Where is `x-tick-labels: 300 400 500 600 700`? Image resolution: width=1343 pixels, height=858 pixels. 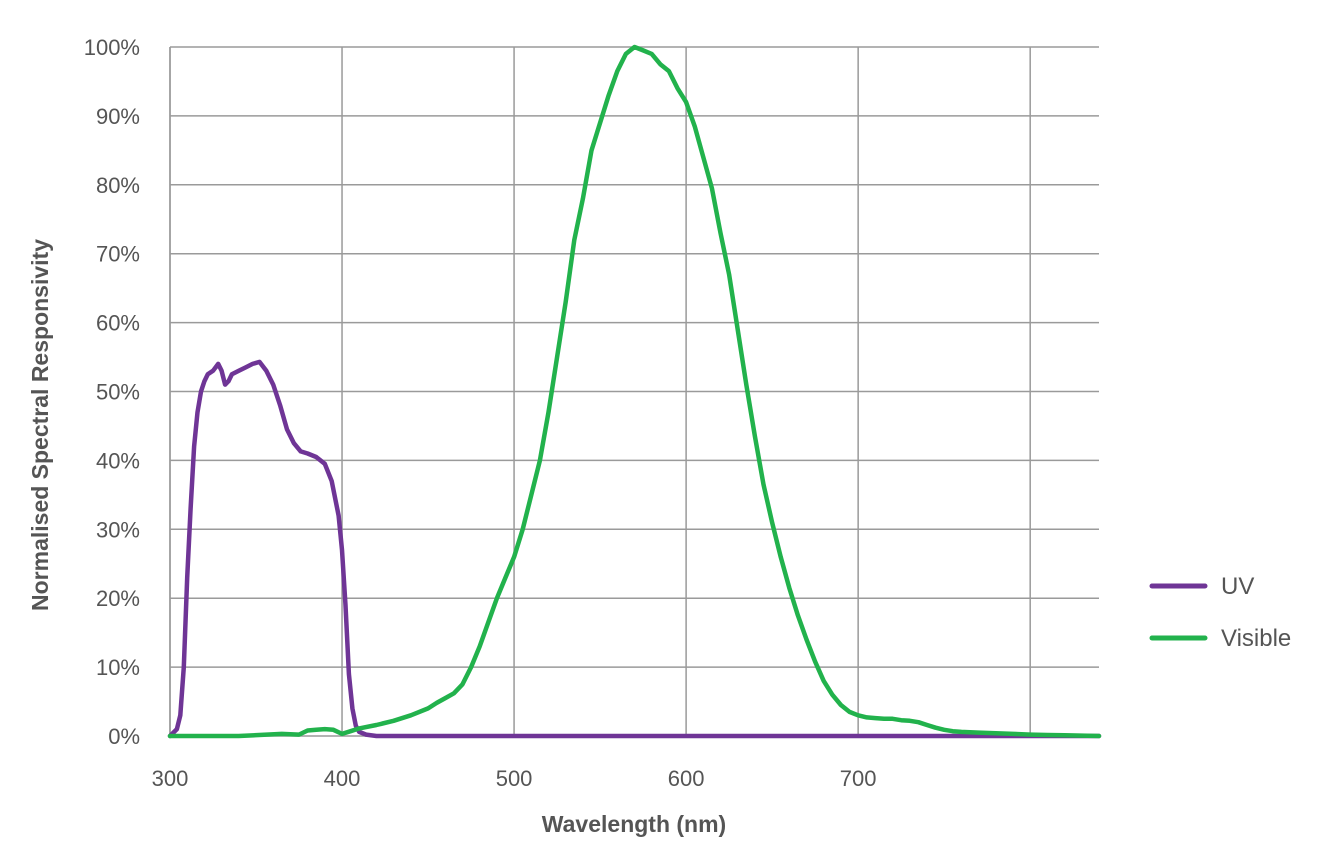 x-tick-labels: 300 400 500 600 700 is located at coordinates (514, 778).